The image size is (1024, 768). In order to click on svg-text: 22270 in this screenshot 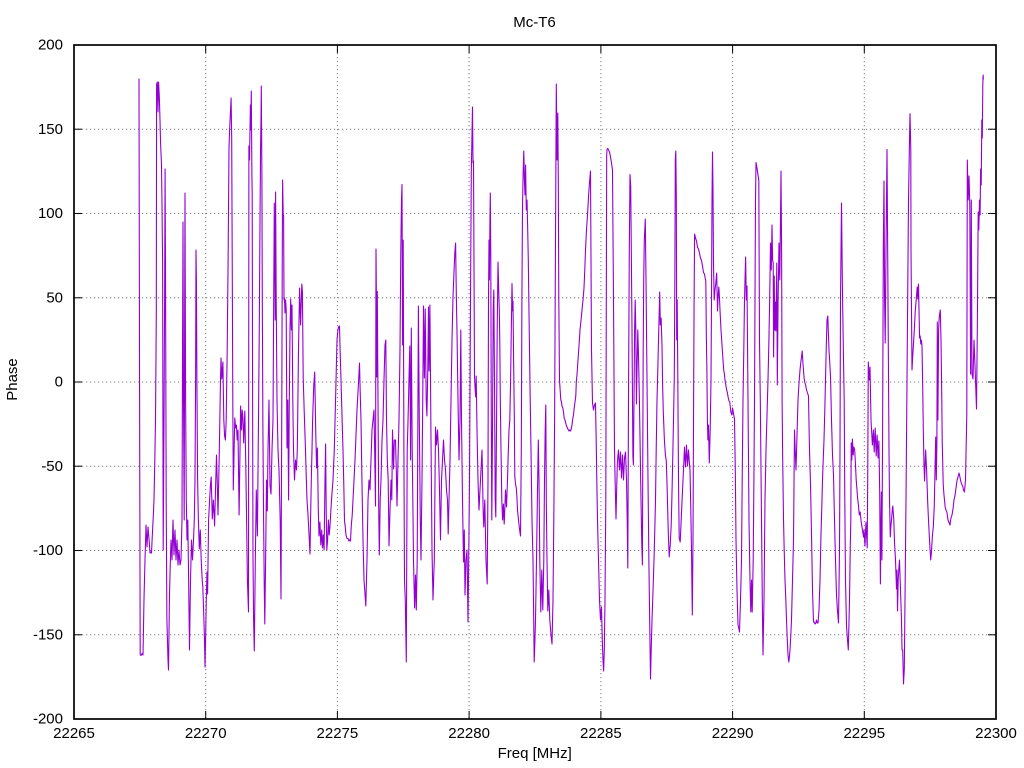, I will do `click(206, 733)`.